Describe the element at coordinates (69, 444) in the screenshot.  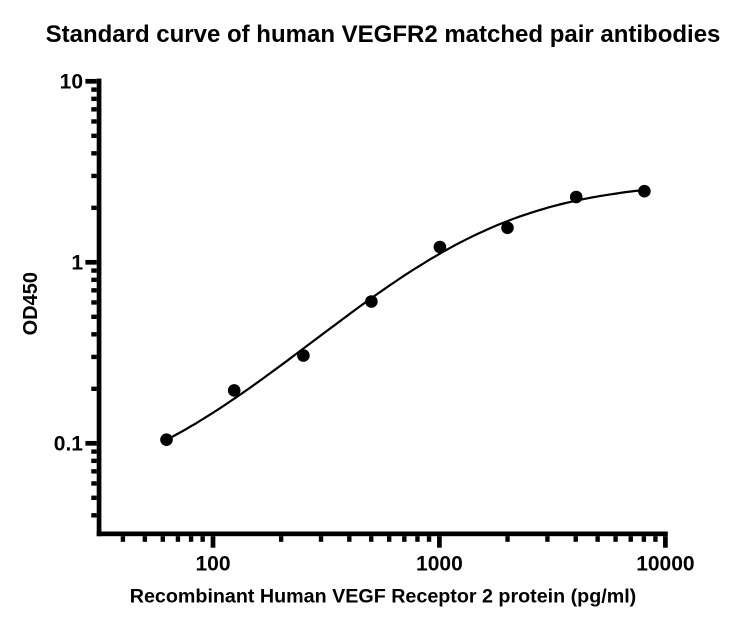
I see `svg-text: 0.1` at that location.